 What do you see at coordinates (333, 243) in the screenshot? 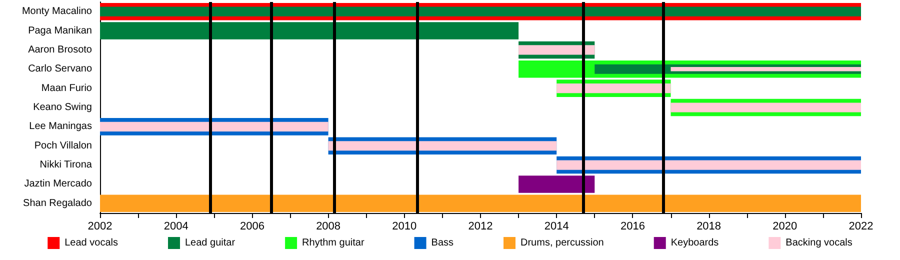
I see `legend-label: Rhythm guitar` at bounding box center [333, 243].